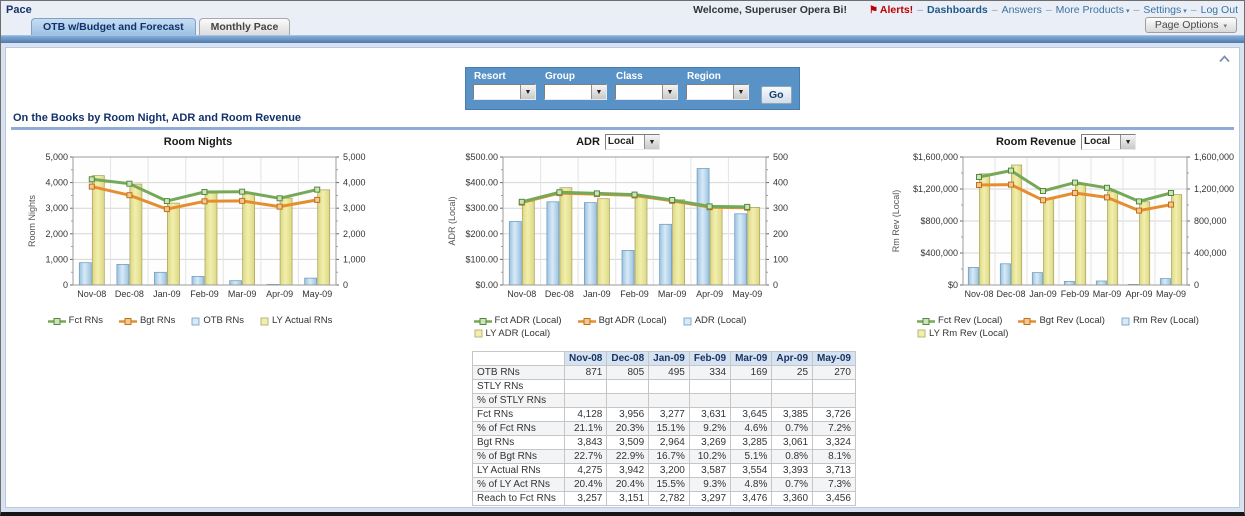  What do you see at coordinates (834, 414) in the screenshot?
I see `table-cell: 3,726` at bounding box center [834, 414].